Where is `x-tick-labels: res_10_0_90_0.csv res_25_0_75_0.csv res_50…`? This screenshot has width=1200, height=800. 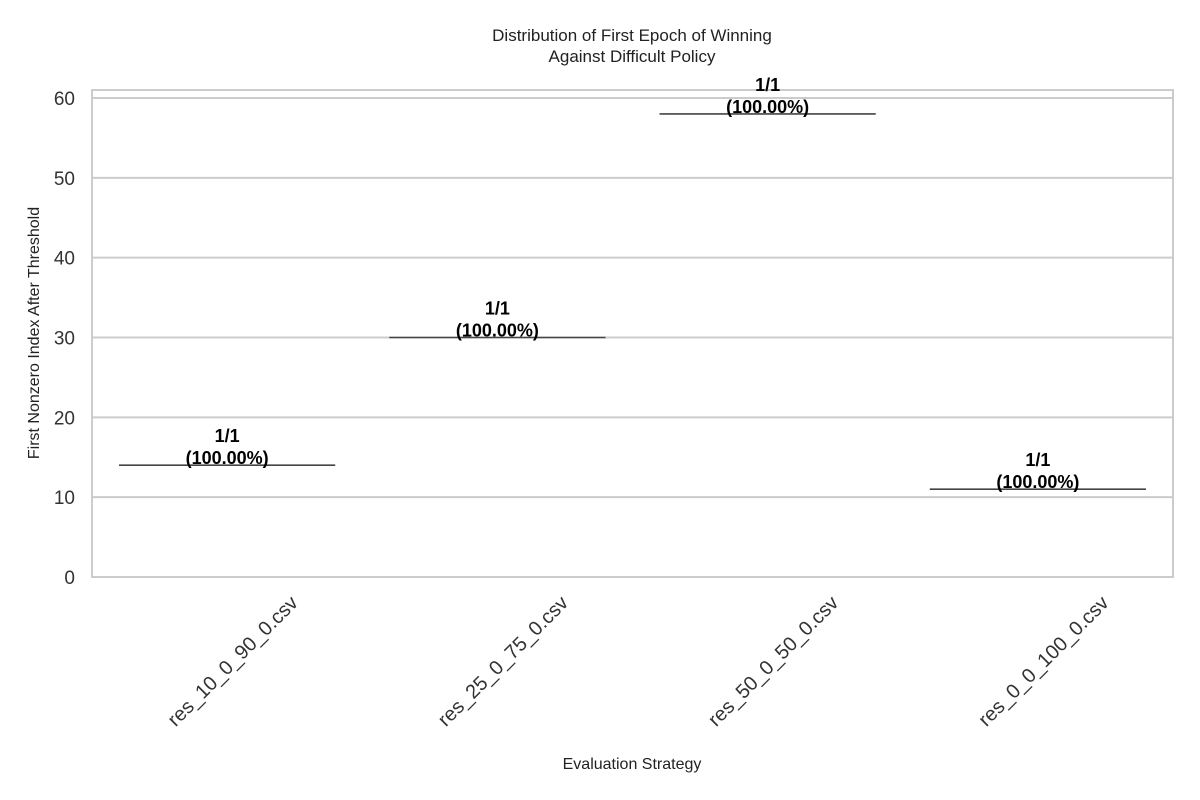 x-tick-labels: res_10_0_90_0.csv res_25_0_75_0.csv res_50… is located at coordinates (639, 661).